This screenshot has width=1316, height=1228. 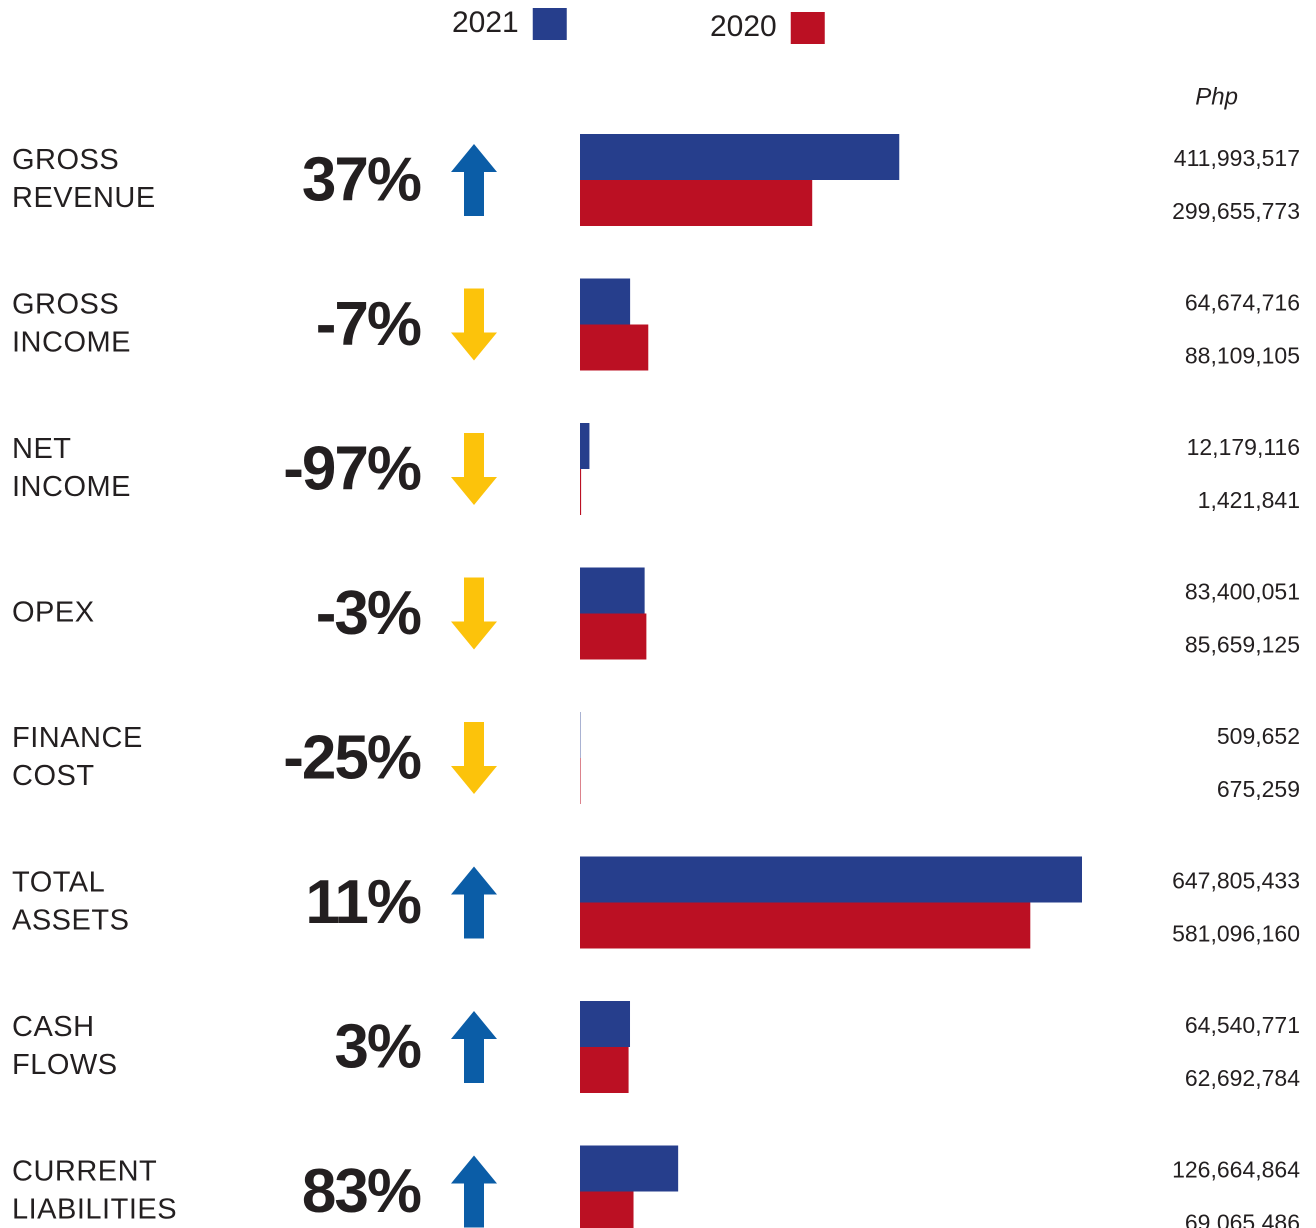 I want to click on category-label: OPEX, so click(x=53, y=612).